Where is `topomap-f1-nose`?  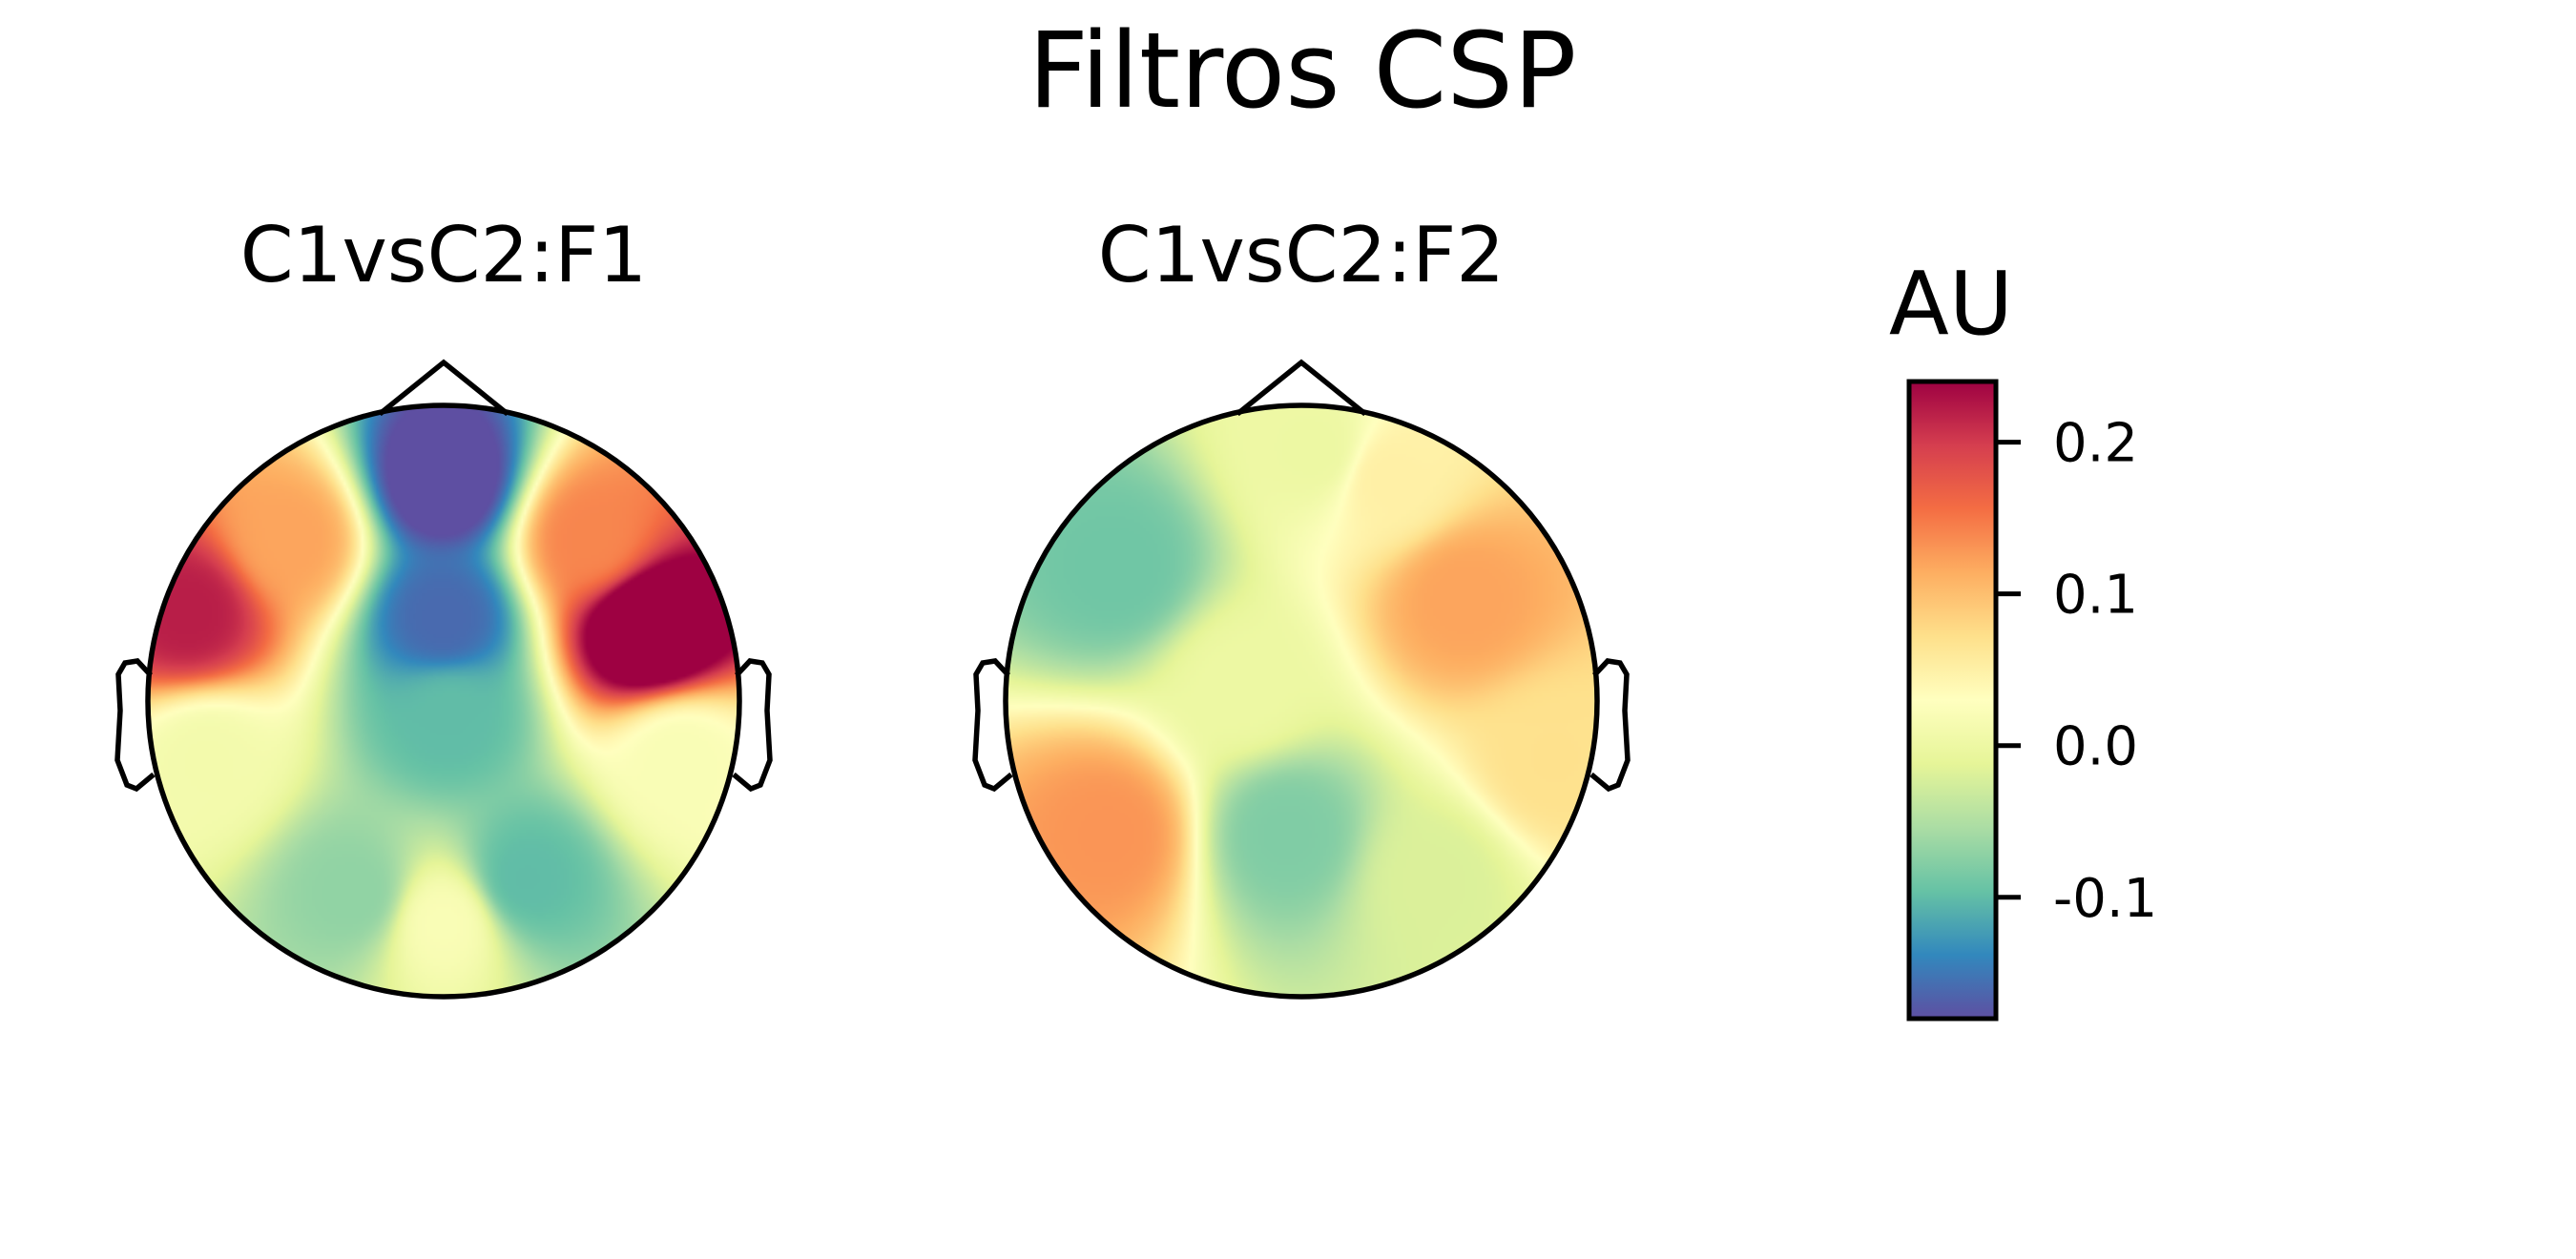
topomap-f1-nose is located at coordinates (443, 388).